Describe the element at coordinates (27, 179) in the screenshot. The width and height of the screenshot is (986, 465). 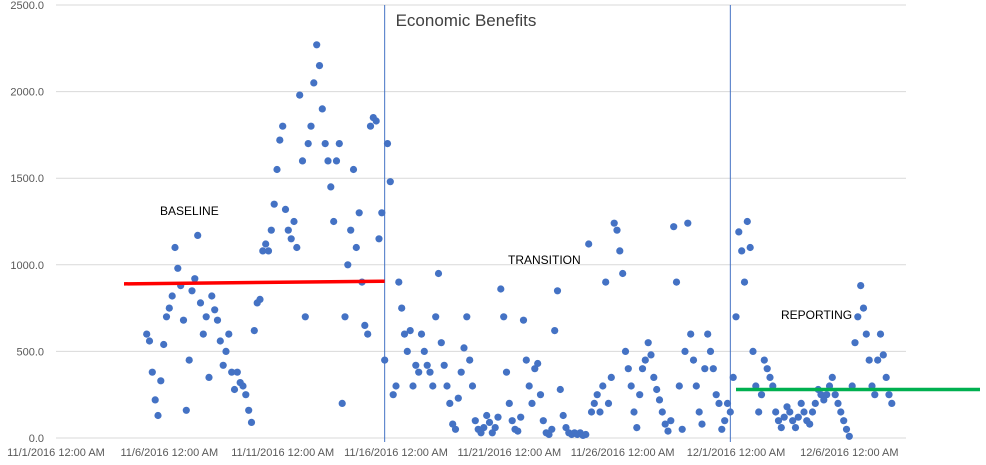
I see `y-tick-label: 1500.0` at that location.